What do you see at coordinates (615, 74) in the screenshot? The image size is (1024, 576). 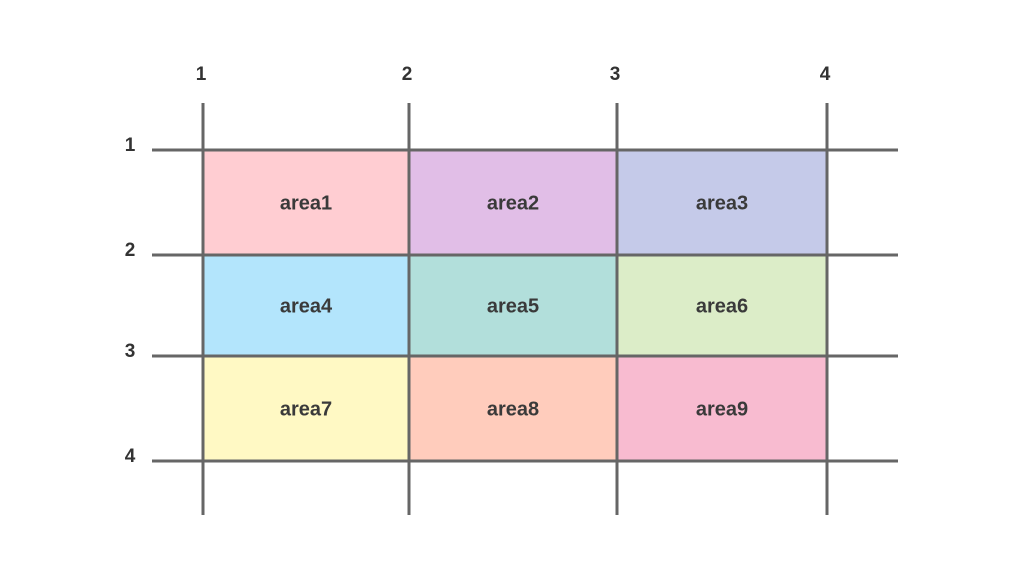 I see `column-line-label-3: 3` at bounding box center [615, 74].